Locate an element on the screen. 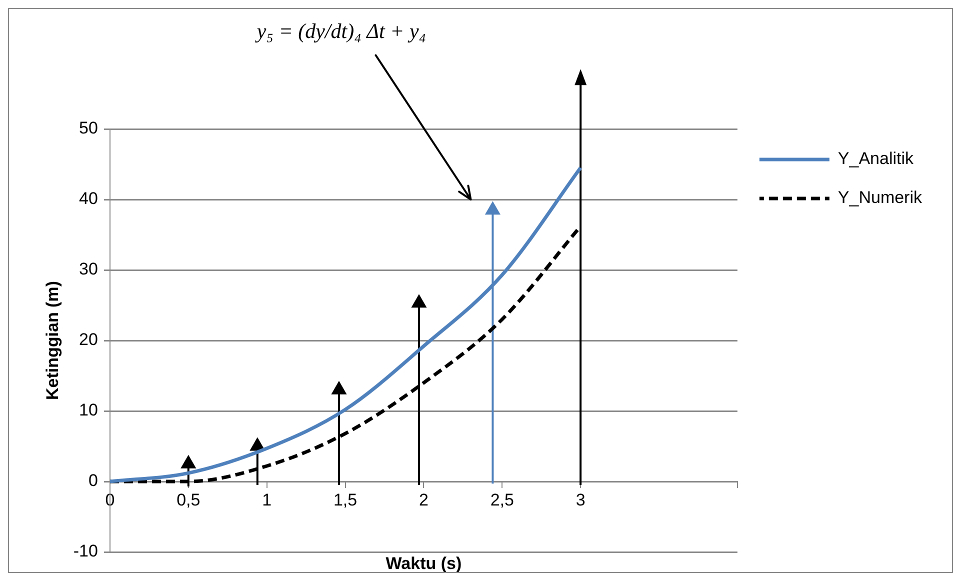  x-tick-label: 3 is located at coordinates (581, 500).